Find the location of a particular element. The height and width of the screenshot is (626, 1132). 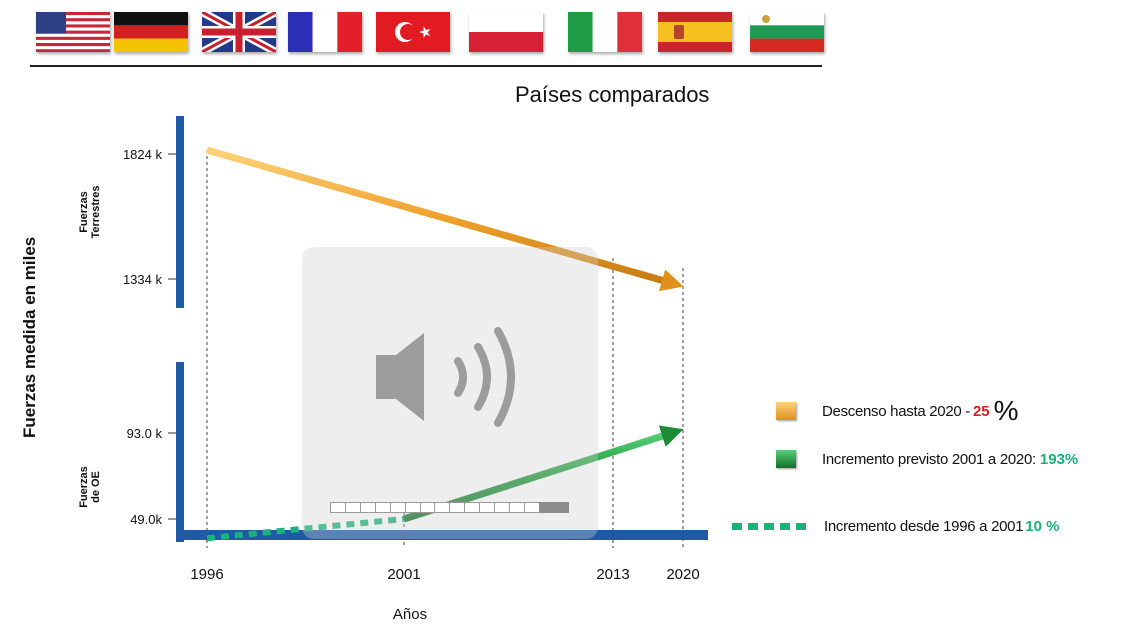

legend-label: Incremento desde 1996 a 2001 is located at coordinates (924, 526).